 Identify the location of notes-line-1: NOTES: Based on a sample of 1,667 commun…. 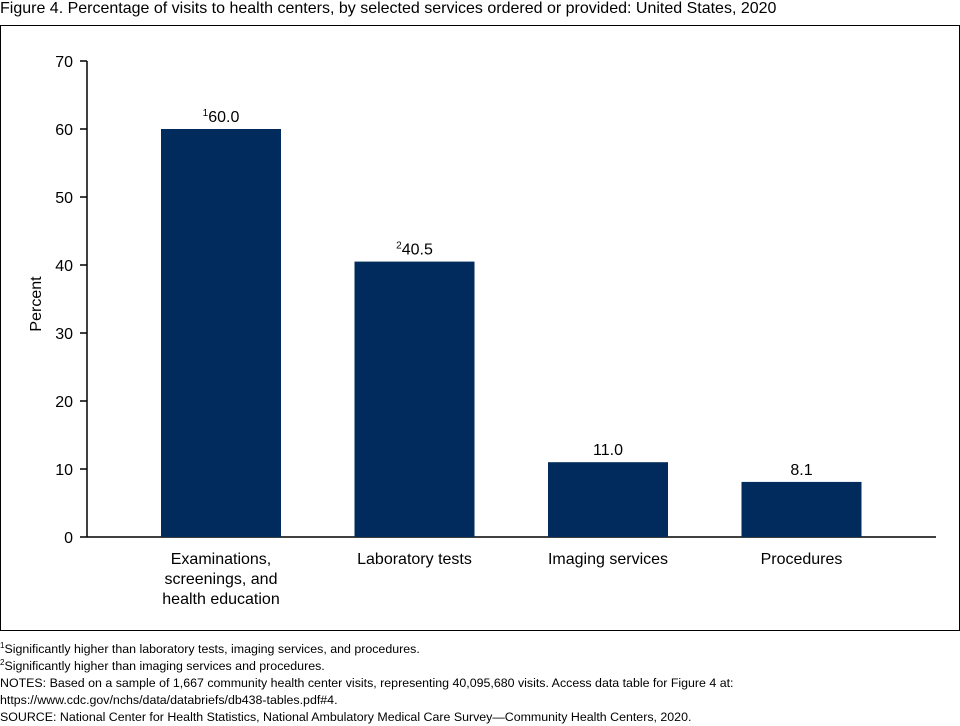
(367, 683).